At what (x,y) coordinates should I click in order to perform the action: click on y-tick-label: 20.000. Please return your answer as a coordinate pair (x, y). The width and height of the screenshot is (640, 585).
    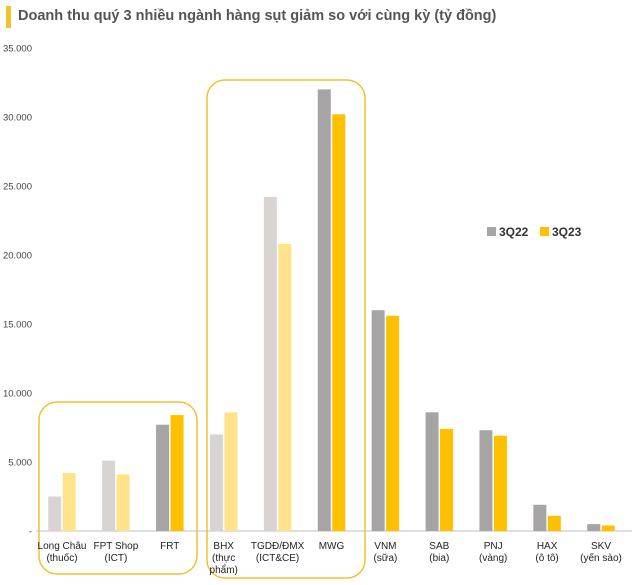
    Looking at the image, I should click on (17, 256).